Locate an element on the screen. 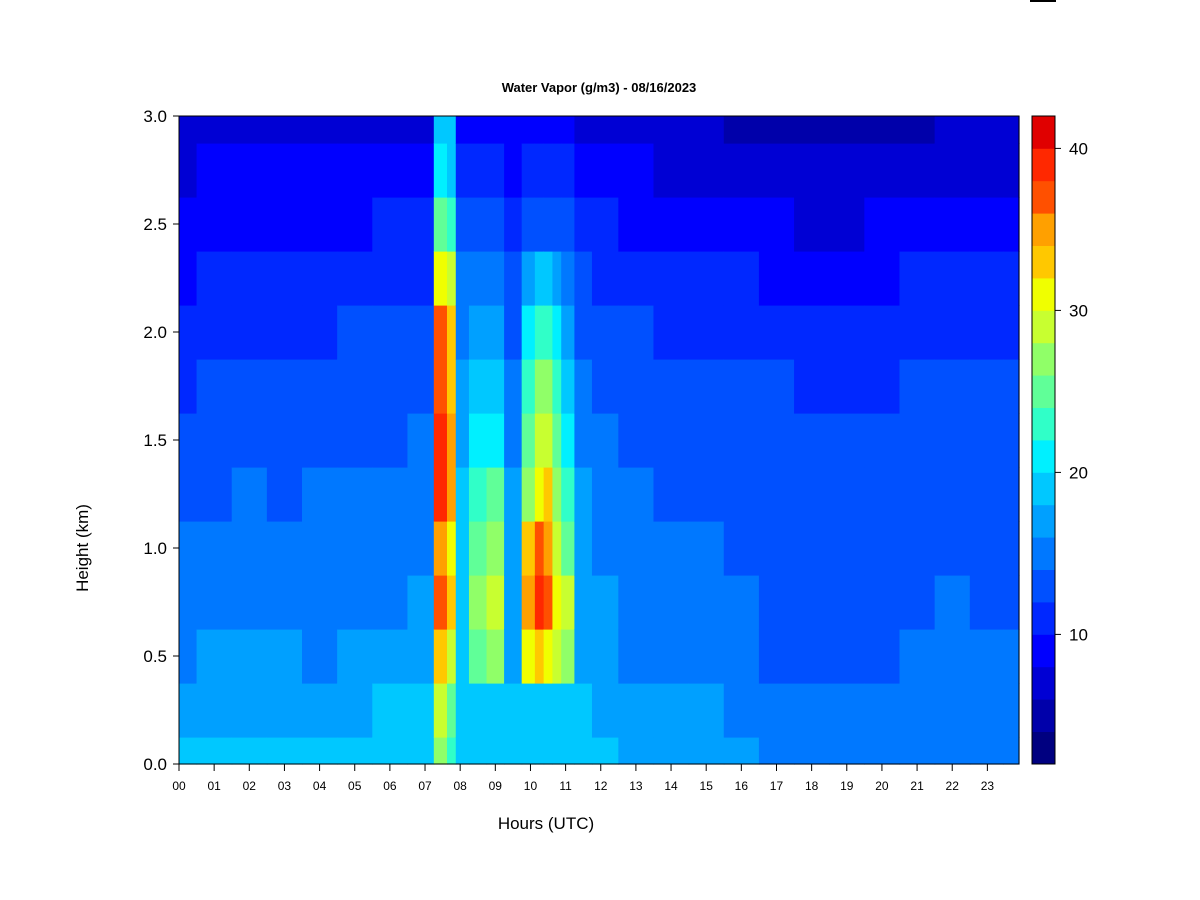  y-tick-label: 3.0 is located at coordinates (155, 116).